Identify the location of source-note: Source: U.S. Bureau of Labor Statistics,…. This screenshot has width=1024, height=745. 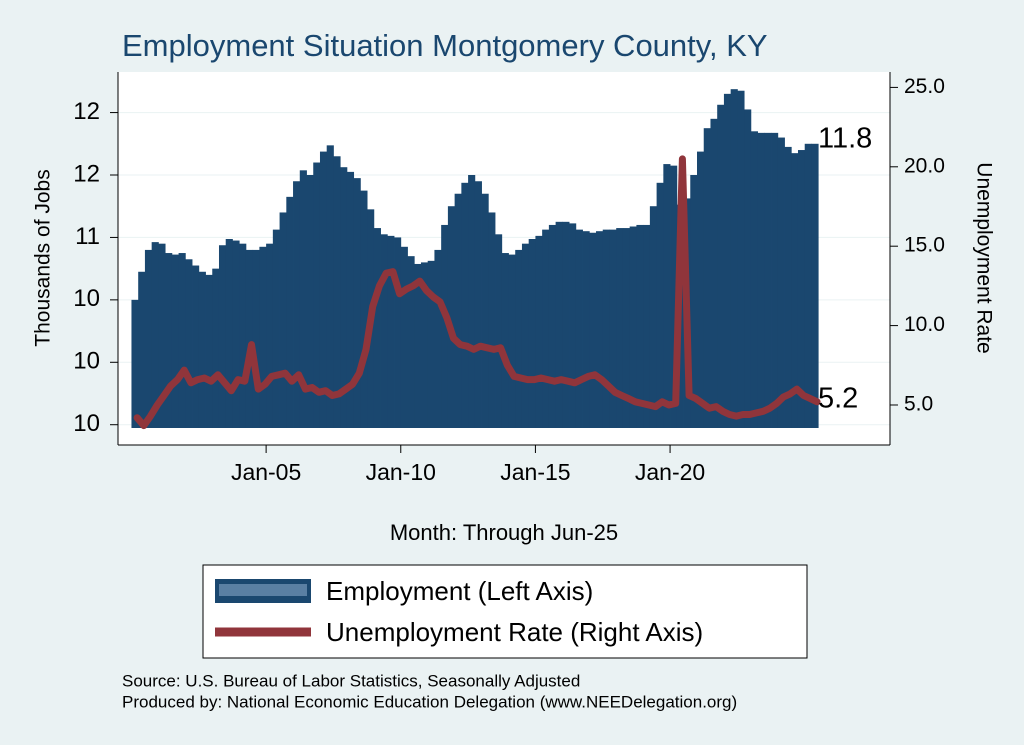
(351, 680).